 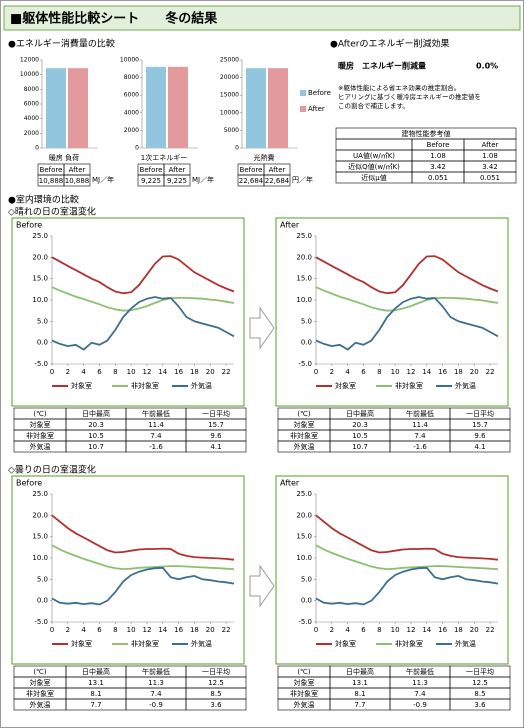 I want to click on y-tick-label: 10000, so click(x=129, y=60).